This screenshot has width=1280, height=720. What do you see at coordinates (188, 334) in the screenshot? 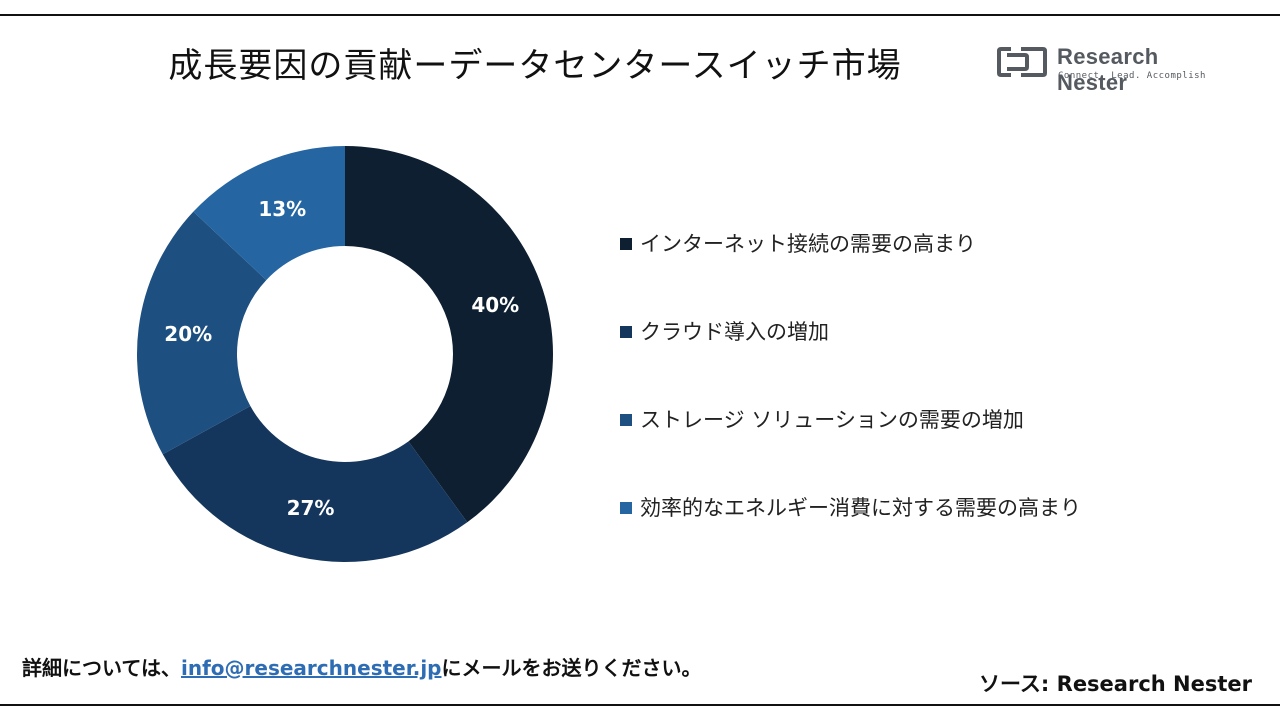
I see `slice-label-3: 20%` at bounding box center [188, 334].